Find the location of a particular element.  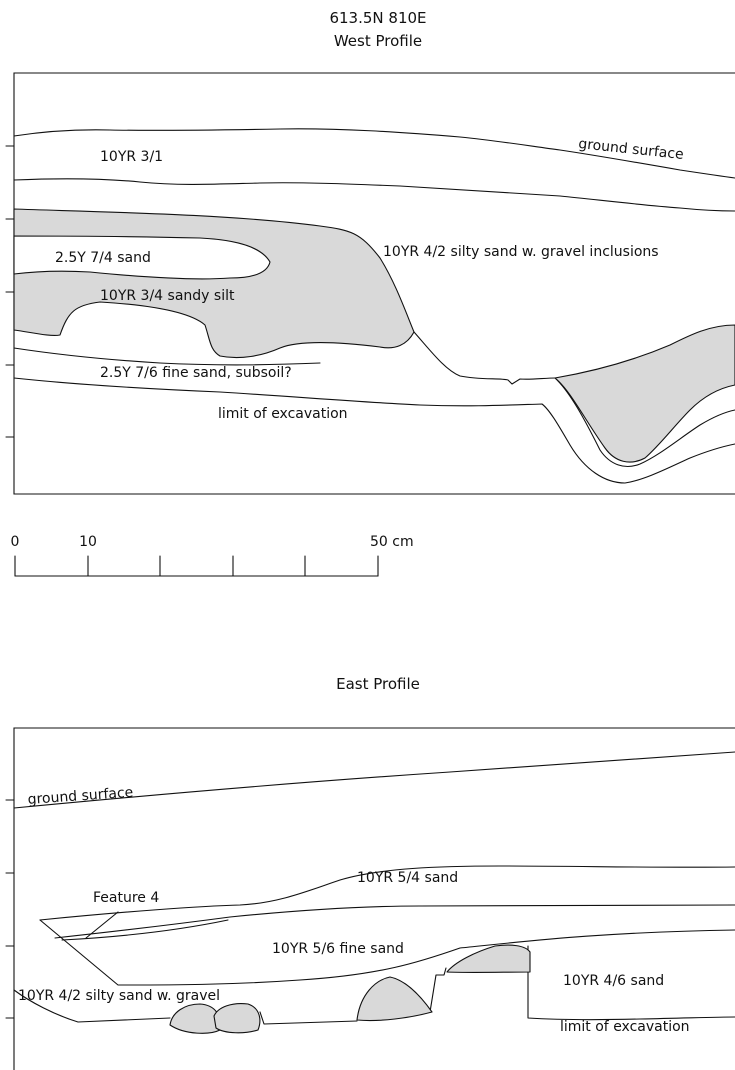

east-feature-label: Feature 4 is located at coordinates (126, 898).